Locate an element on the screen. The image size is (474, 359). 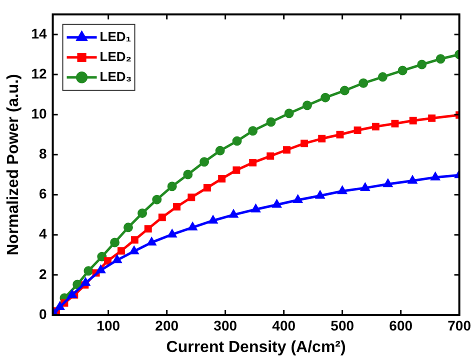
x-tick-label: 600 is located at coordinates (401, 325).